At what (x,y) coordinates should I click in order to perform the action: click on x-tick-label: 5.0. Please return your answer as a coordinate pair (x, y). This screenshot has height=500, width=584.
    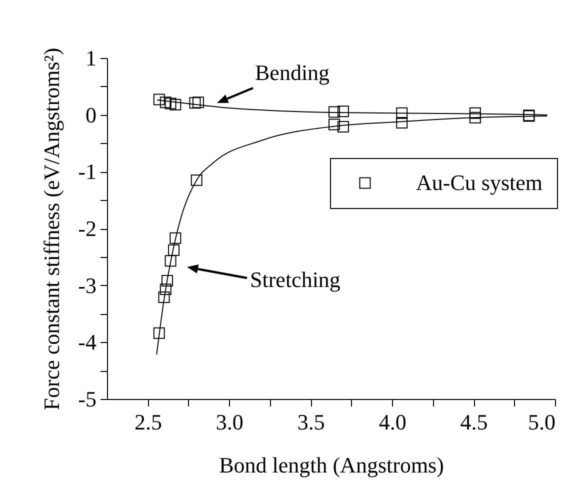
    Looking at the image, I should click on (542, 422).